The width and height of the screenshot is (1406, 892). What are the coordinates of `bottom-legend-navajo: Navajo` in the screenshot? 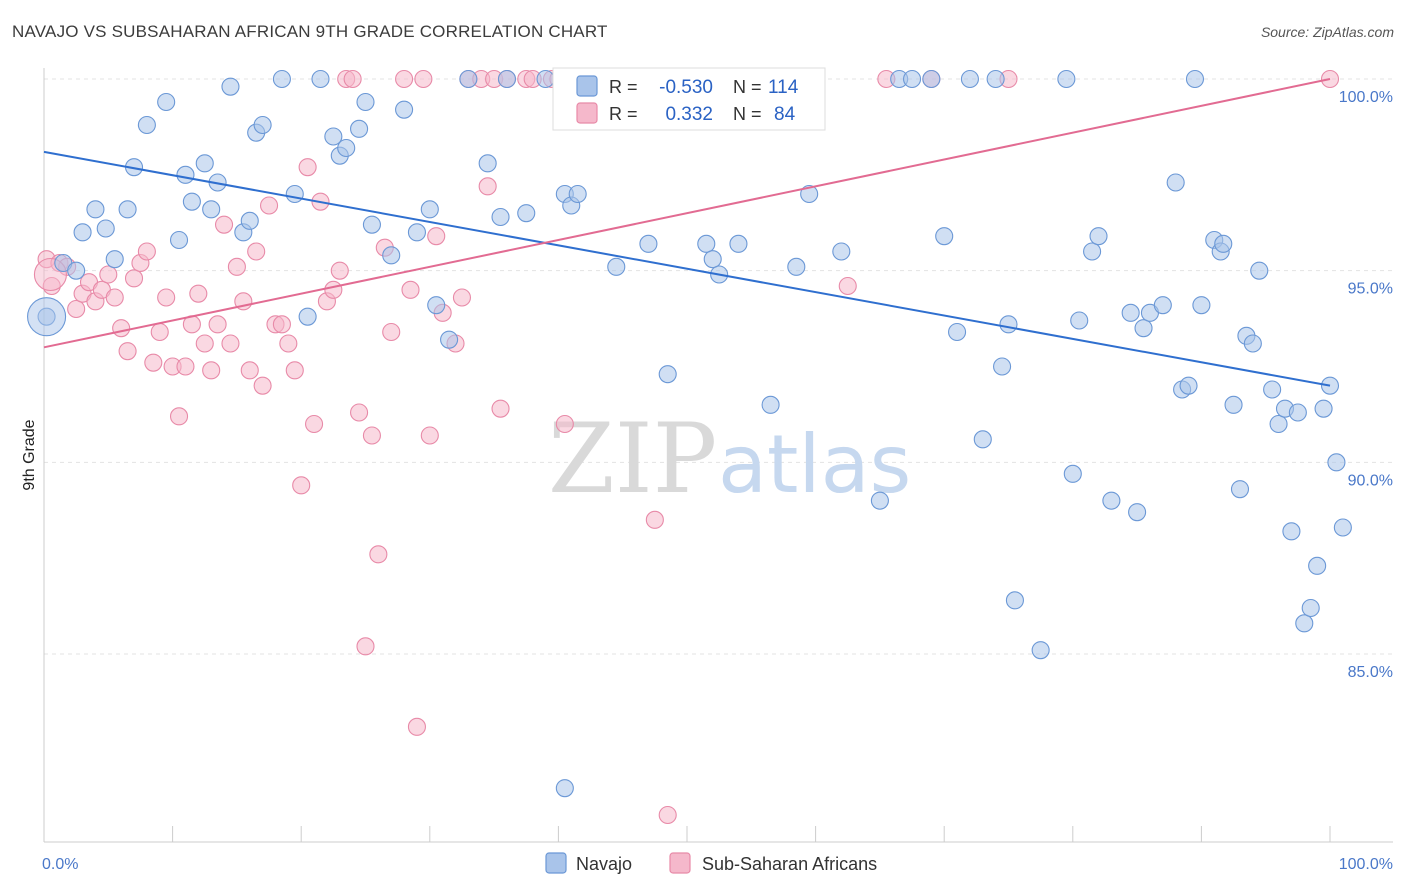 It's located at (604, 864).